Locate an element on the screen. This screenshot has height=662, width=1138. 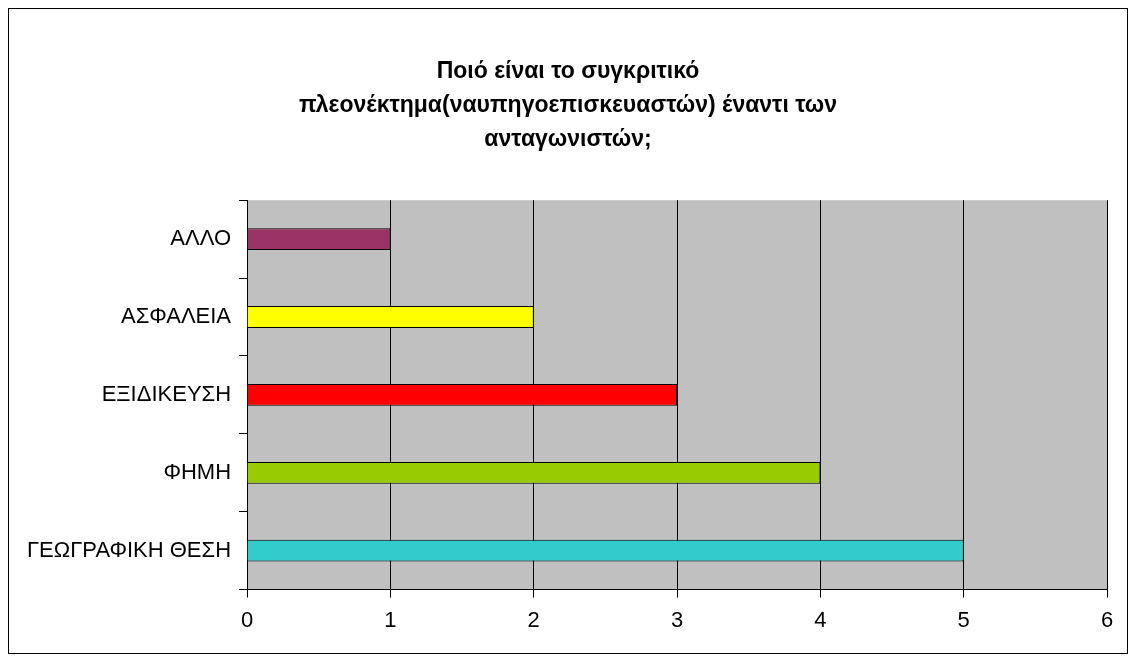
y-tick-label: ΕΞΙΔΙΚΕΥΣΗ is located at coordinates (166, 393).